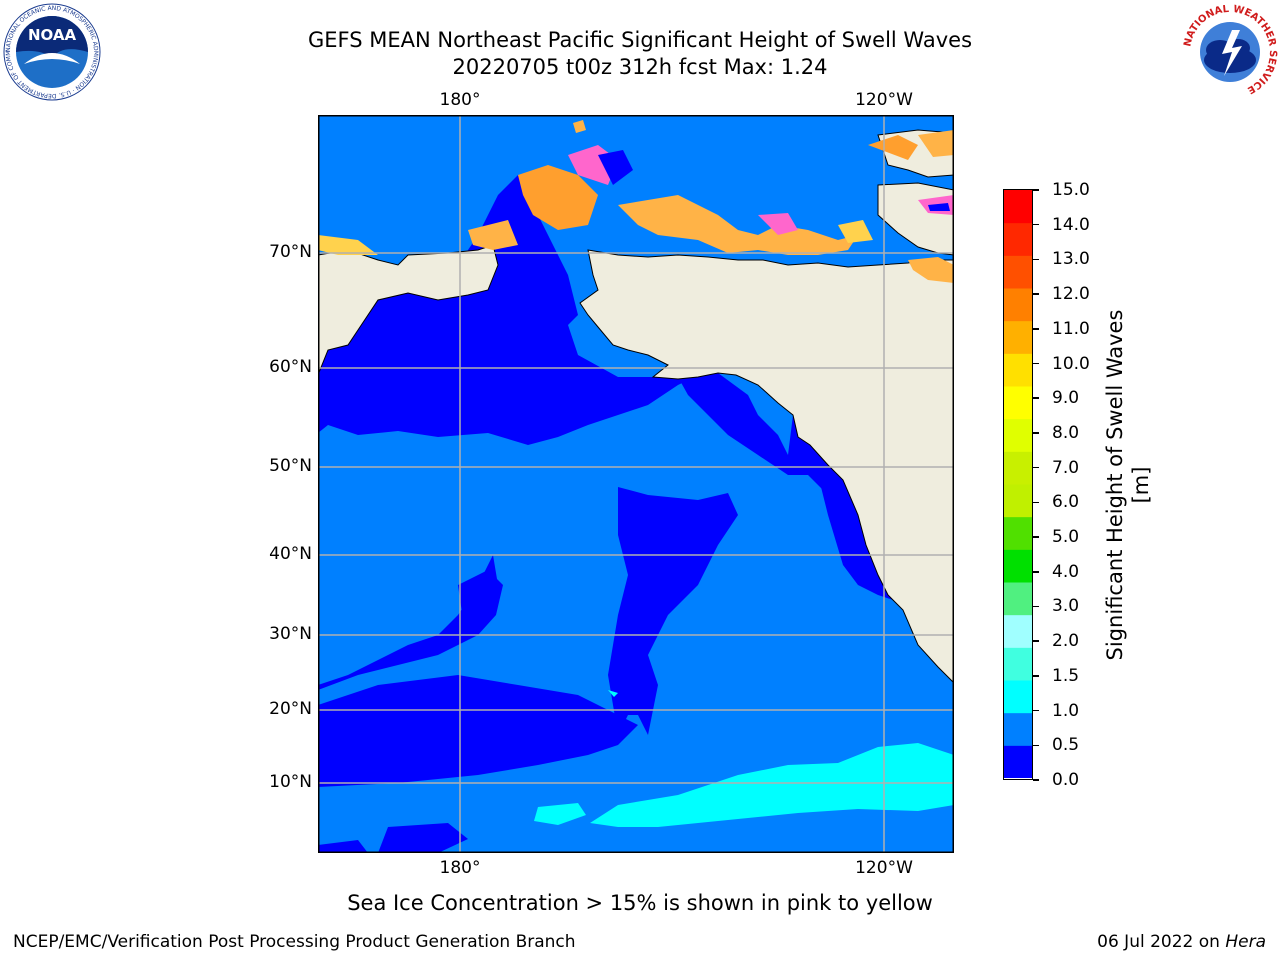 Image resolution: width=1280 pixels, height=960 pixels. What do you see at coordinates (290, 709) in the screenshot?
I see `lat-tick-20n: 20°N` at bounding box center [290, 709].